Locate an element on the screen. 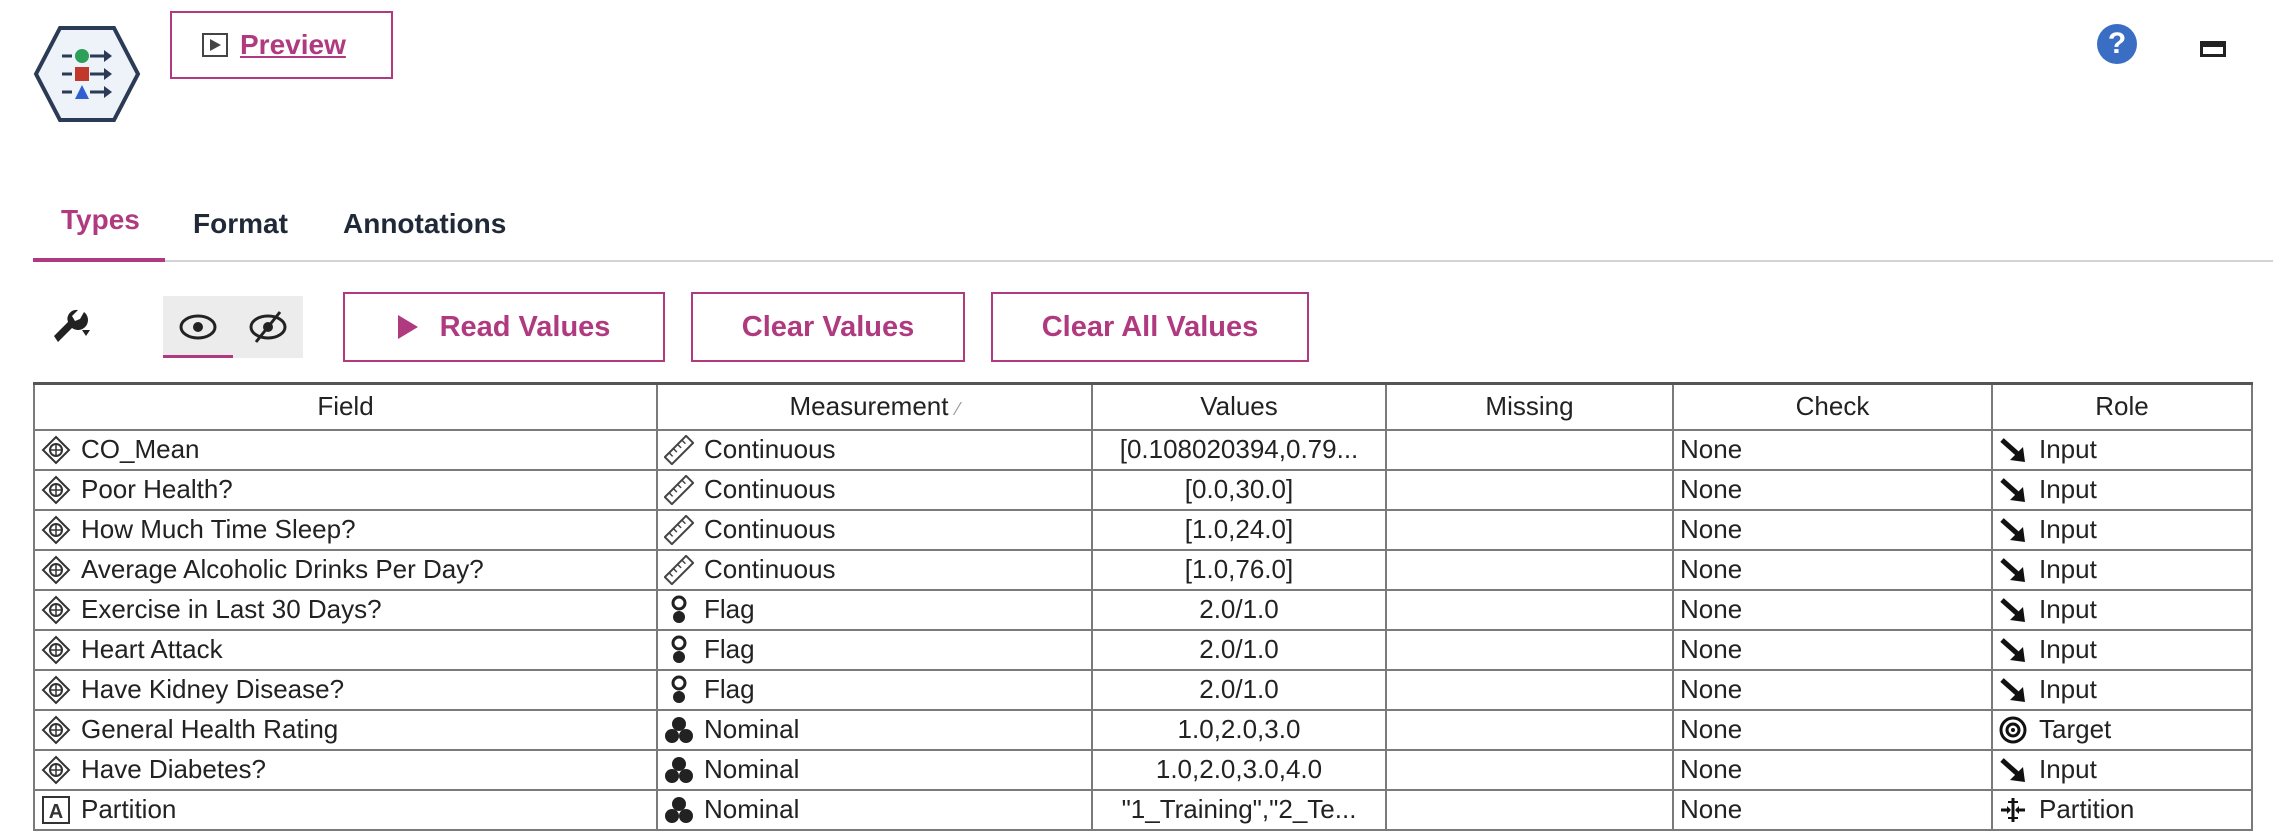 This screenshot has height=832, width=2273. cell-field: Average Alcoholic Drinks Per Day? is located at coordinates (345, 569).